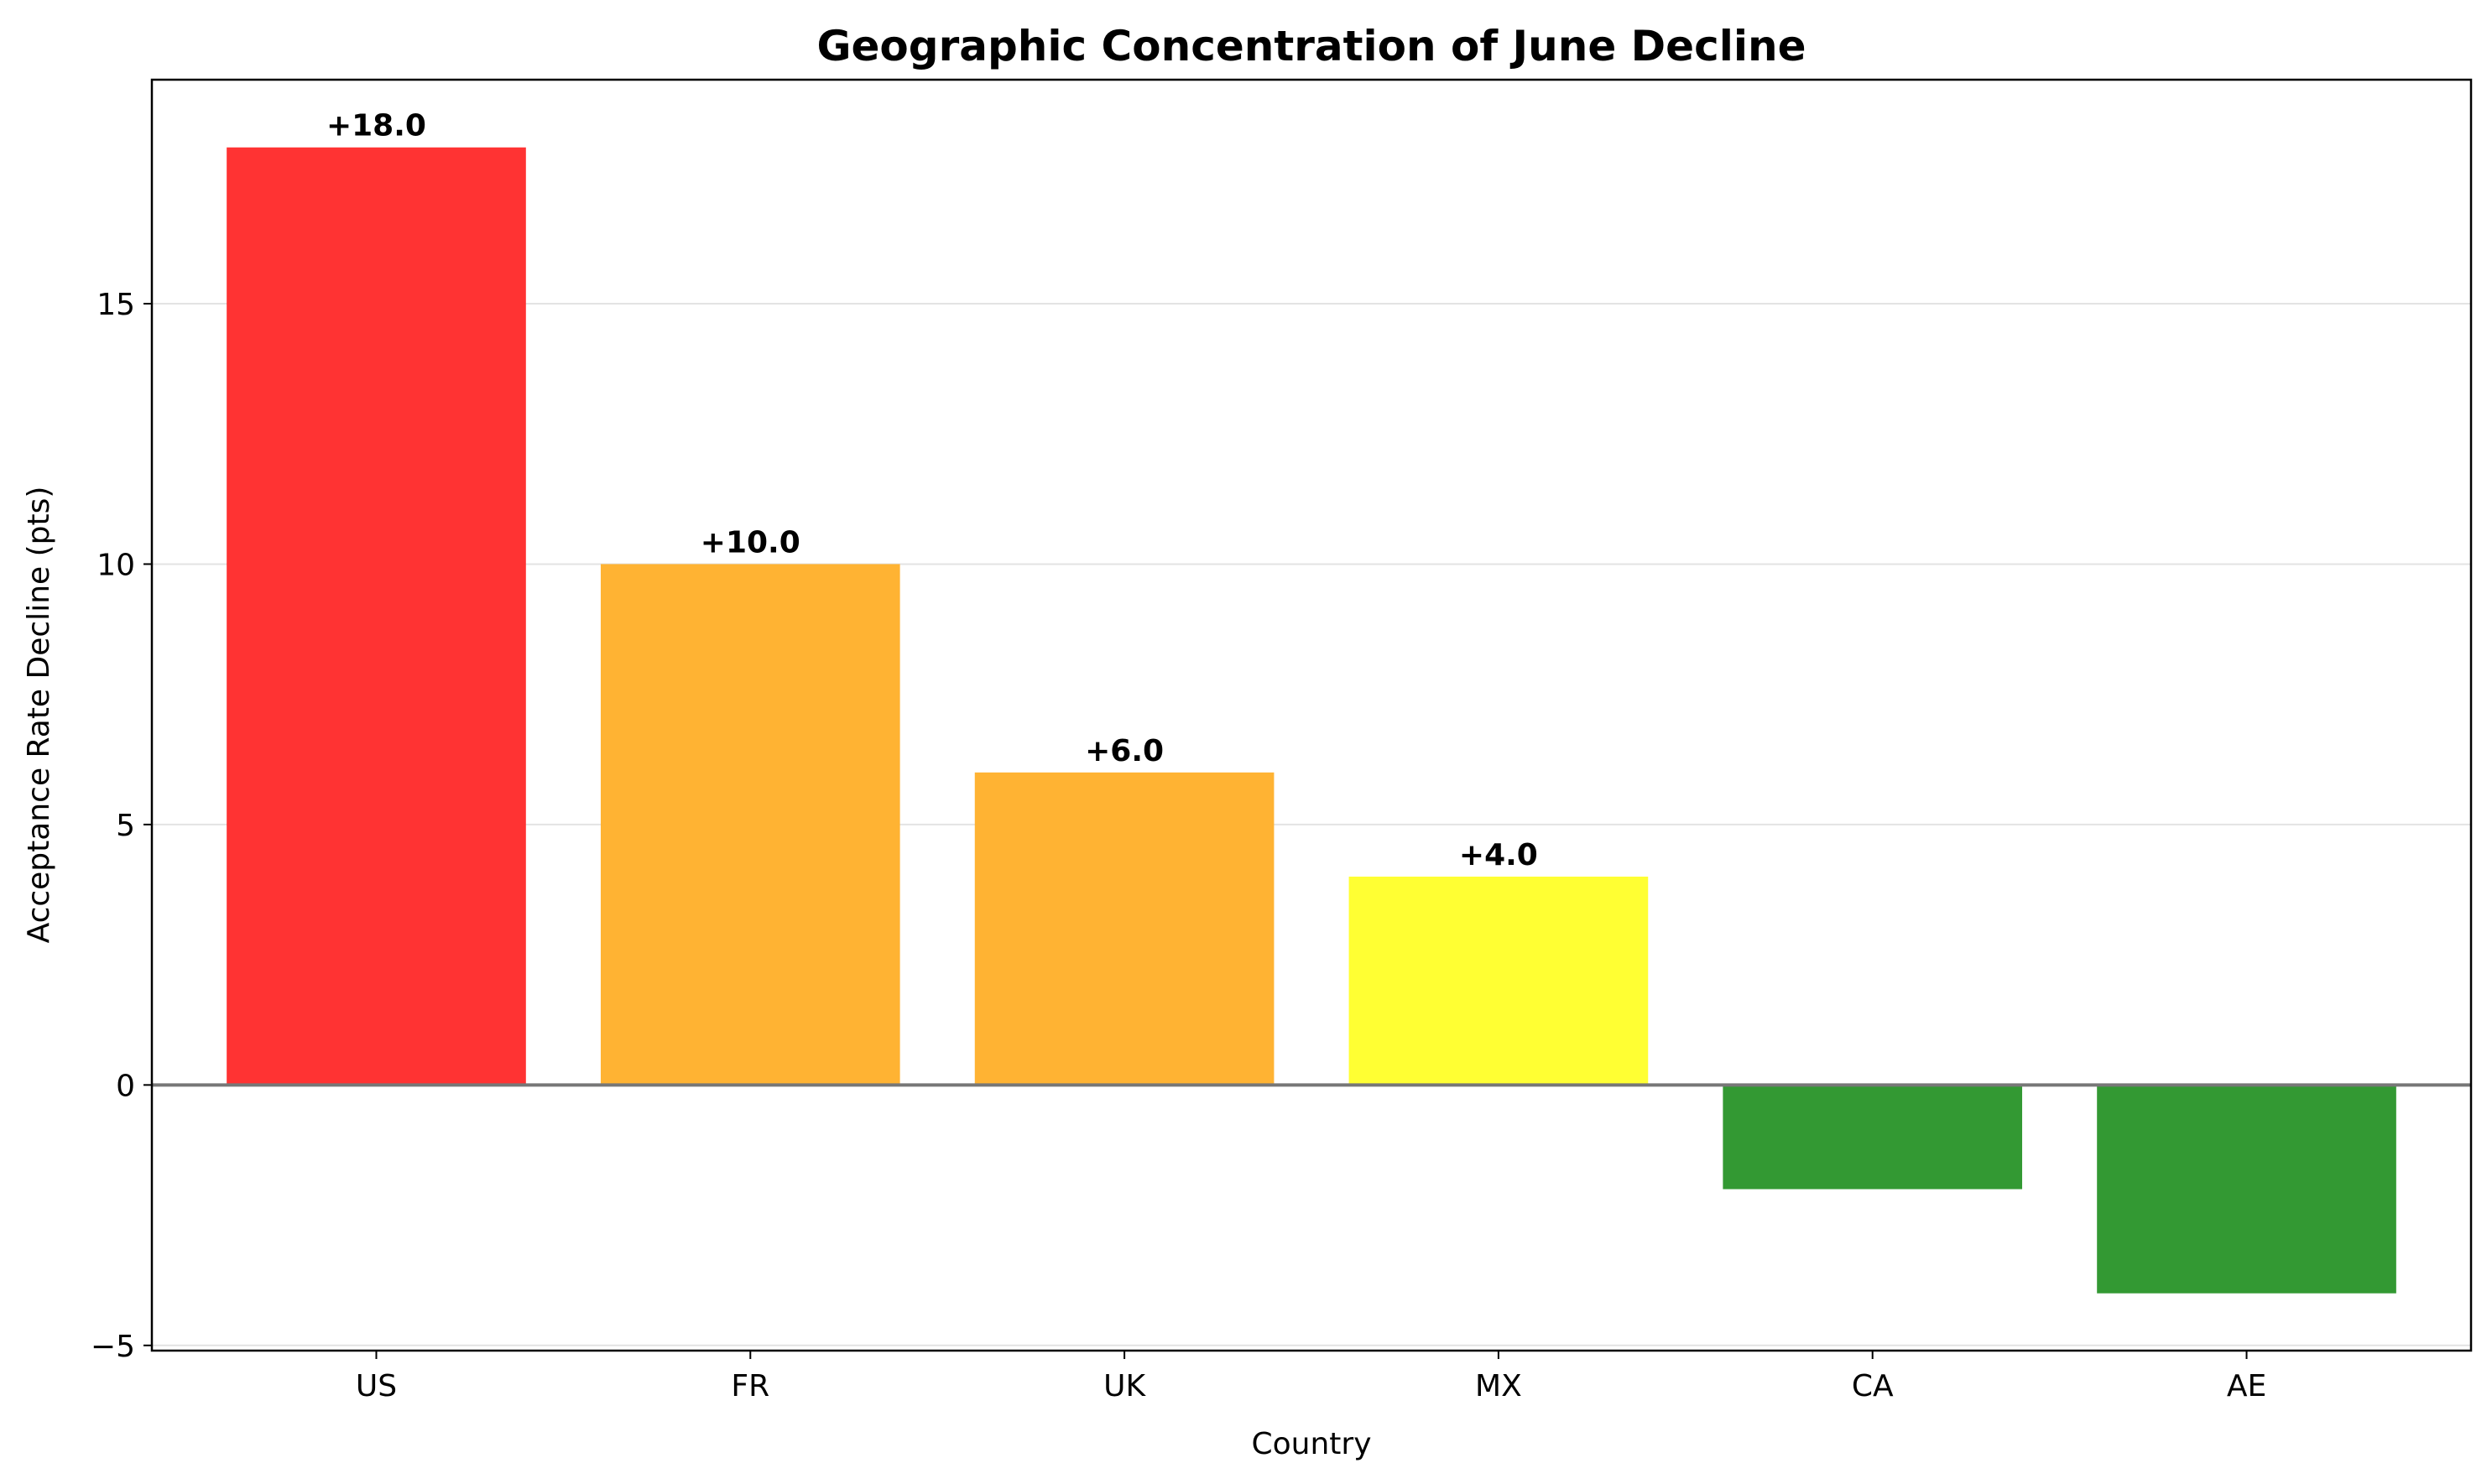  What do you see at coordinates (39, 715) in the screenshot?
I see `y-axis-label: Acceptance Rate Decline (pts)` at bounding box center [39, 715].